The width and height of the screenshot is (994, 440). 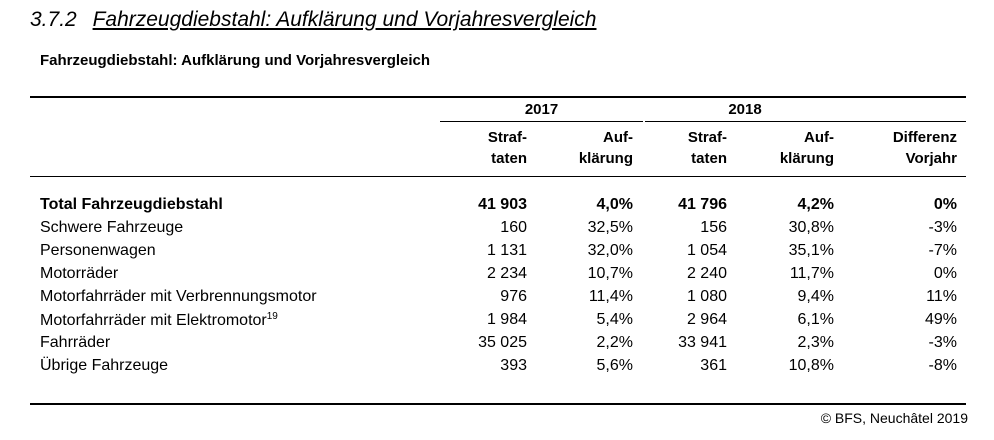 What do you see at coordinates (502, 342) in the screenshot?
I see `cell-straftaten-2017: 35 025` at bounding box center [502, 342].